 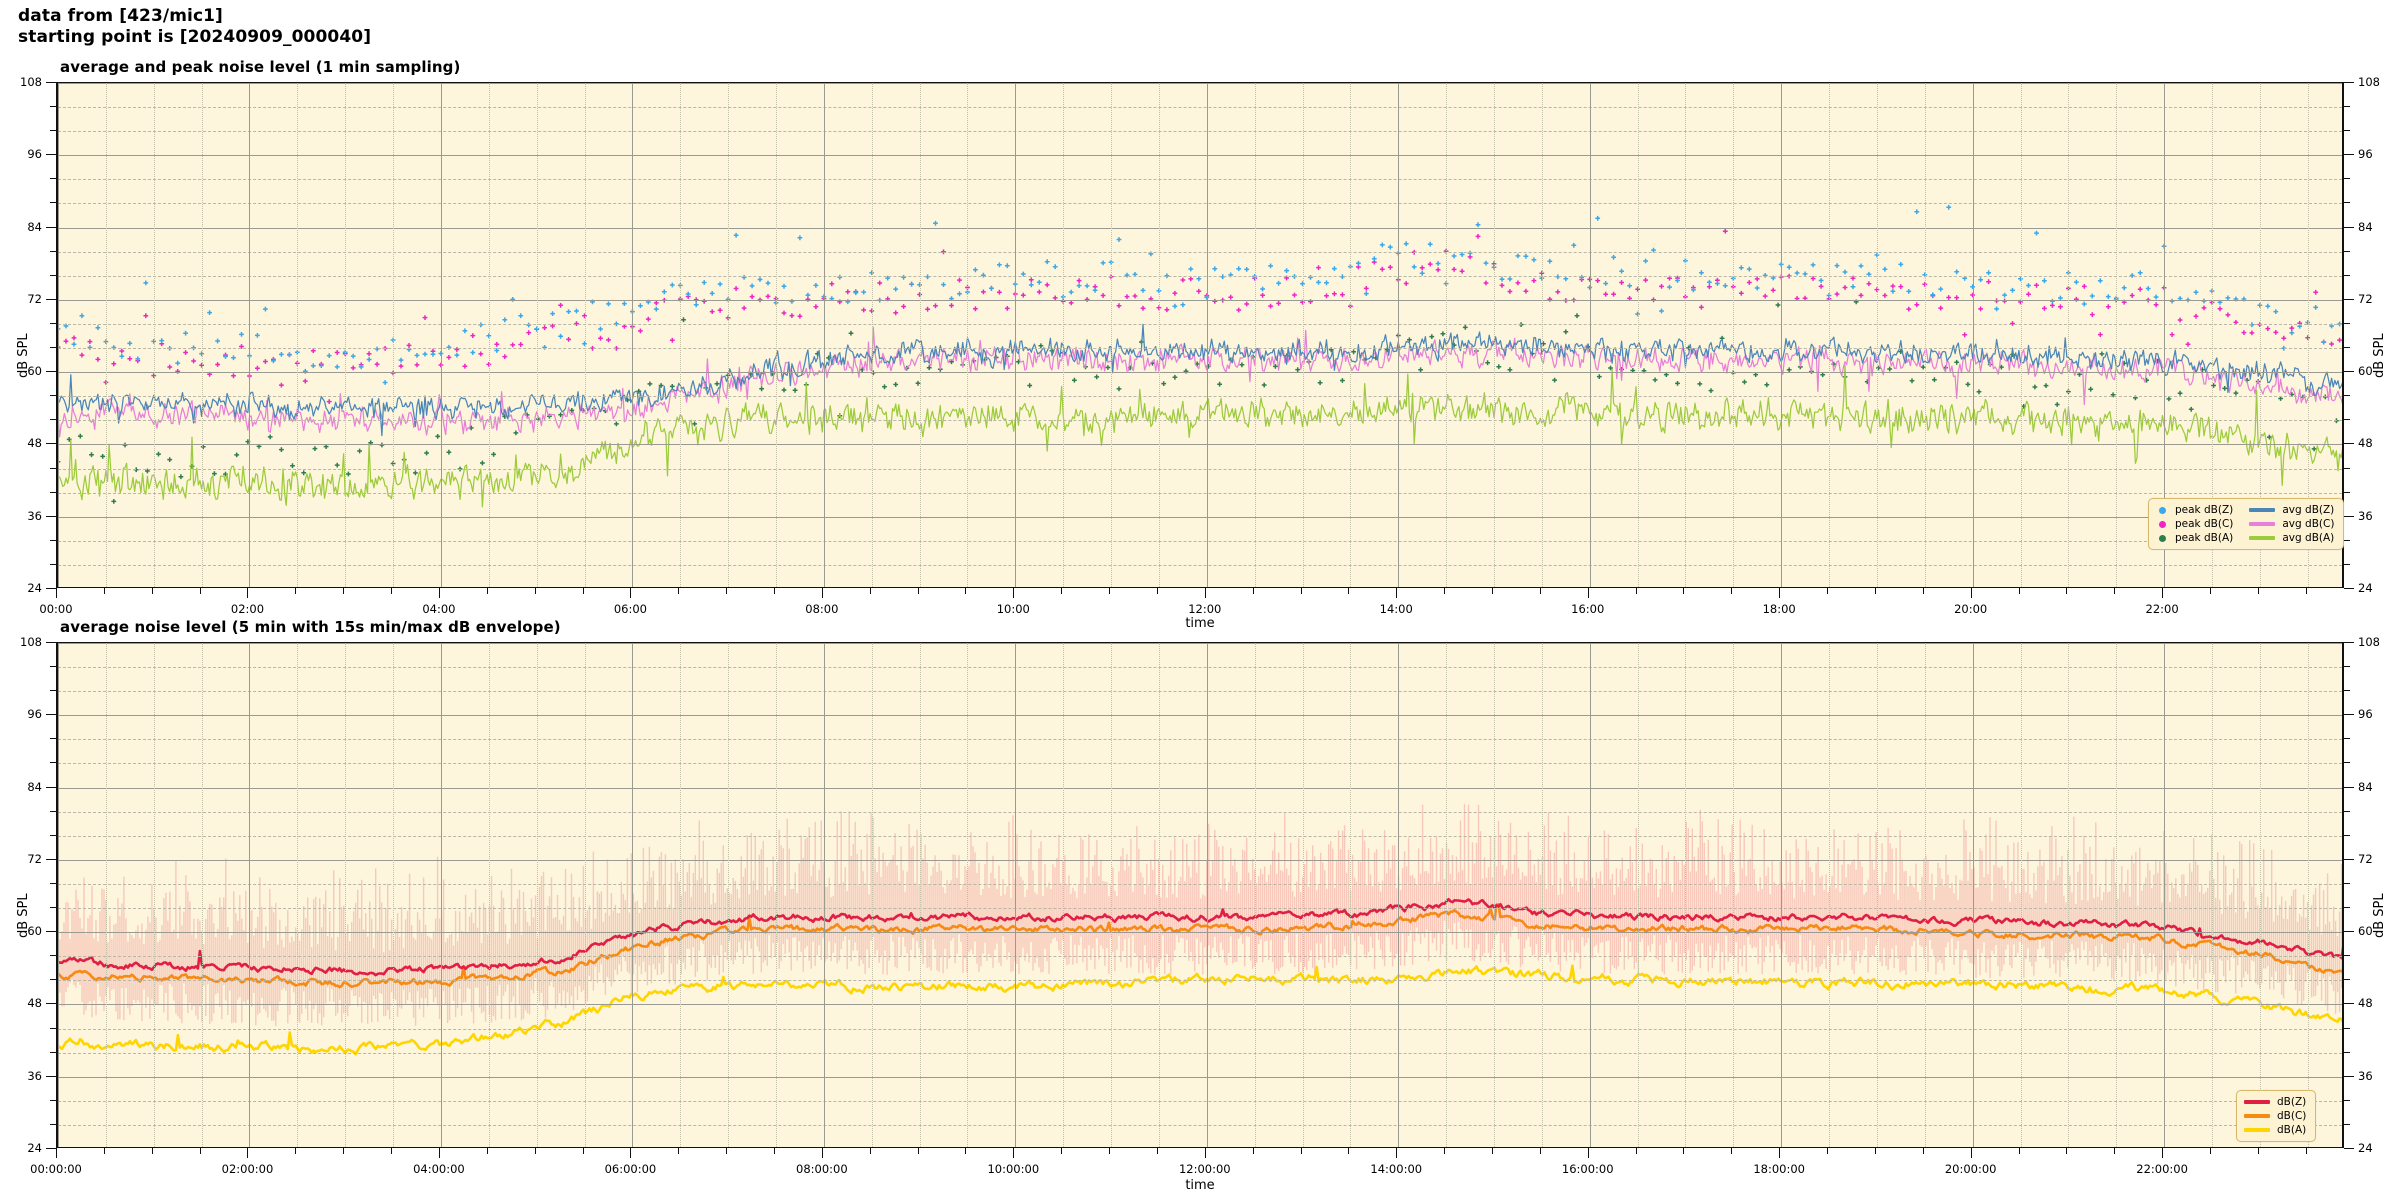 What do you see at coordinates (2162, 538) in the screenshot?
I see `peak-a-marker-icon` at bounding box center [2162, 538].